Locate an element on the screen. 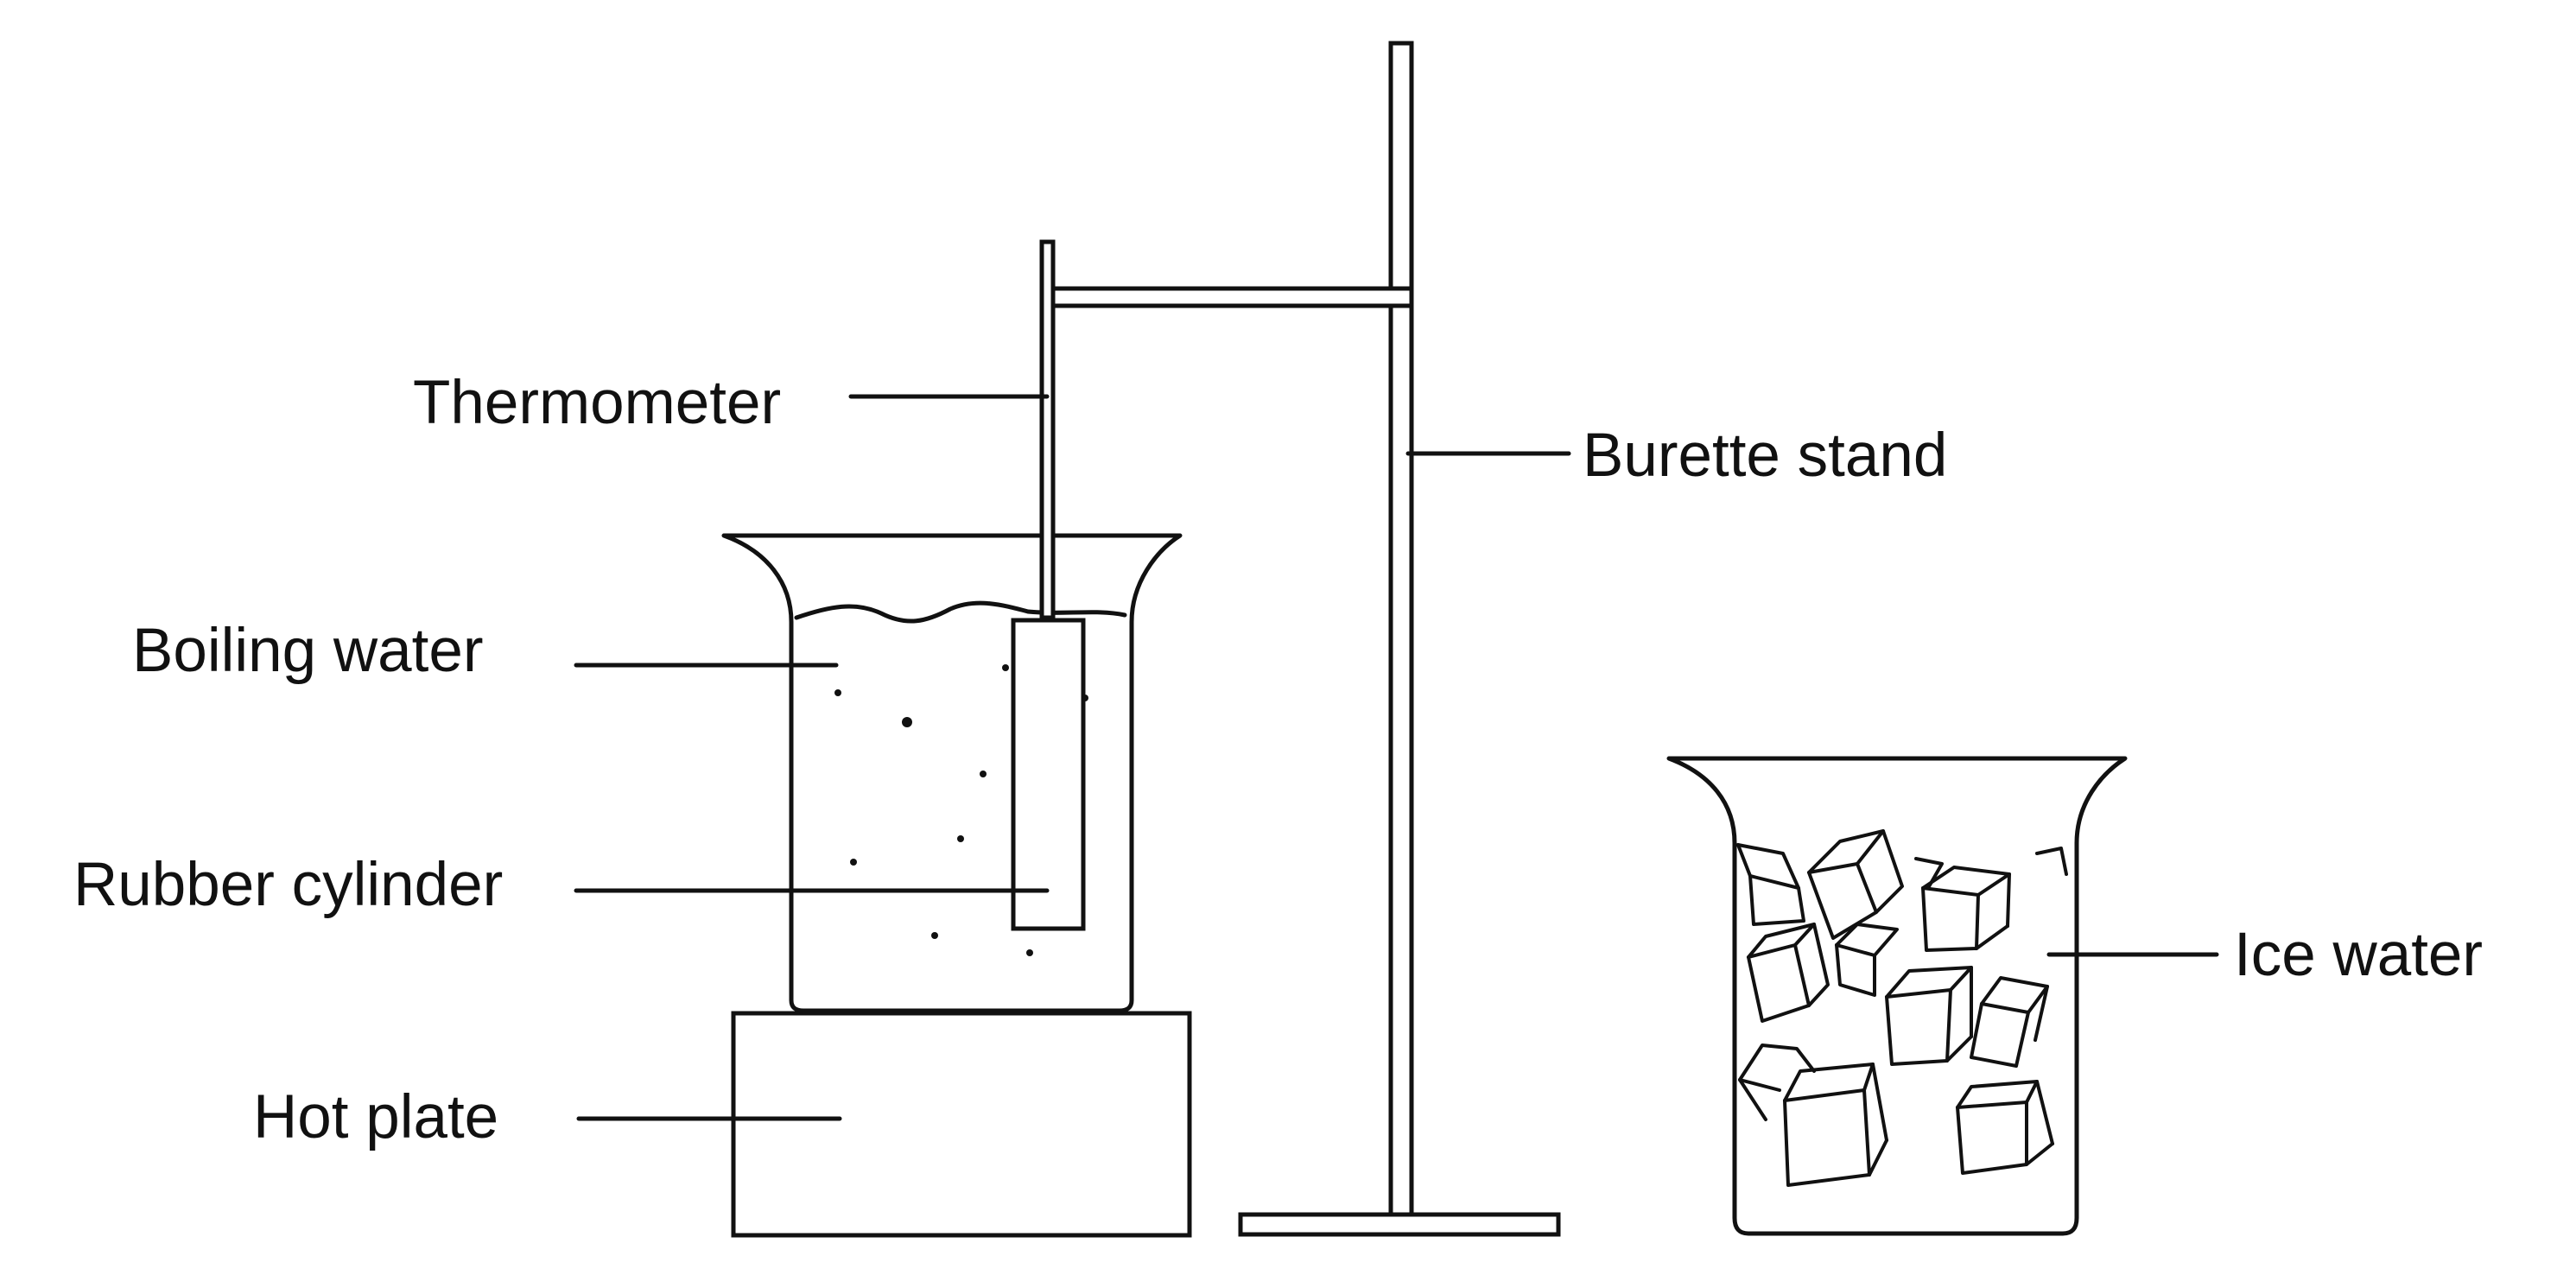  thermometer-label: Thermometer is located at coordinates (597, 403).